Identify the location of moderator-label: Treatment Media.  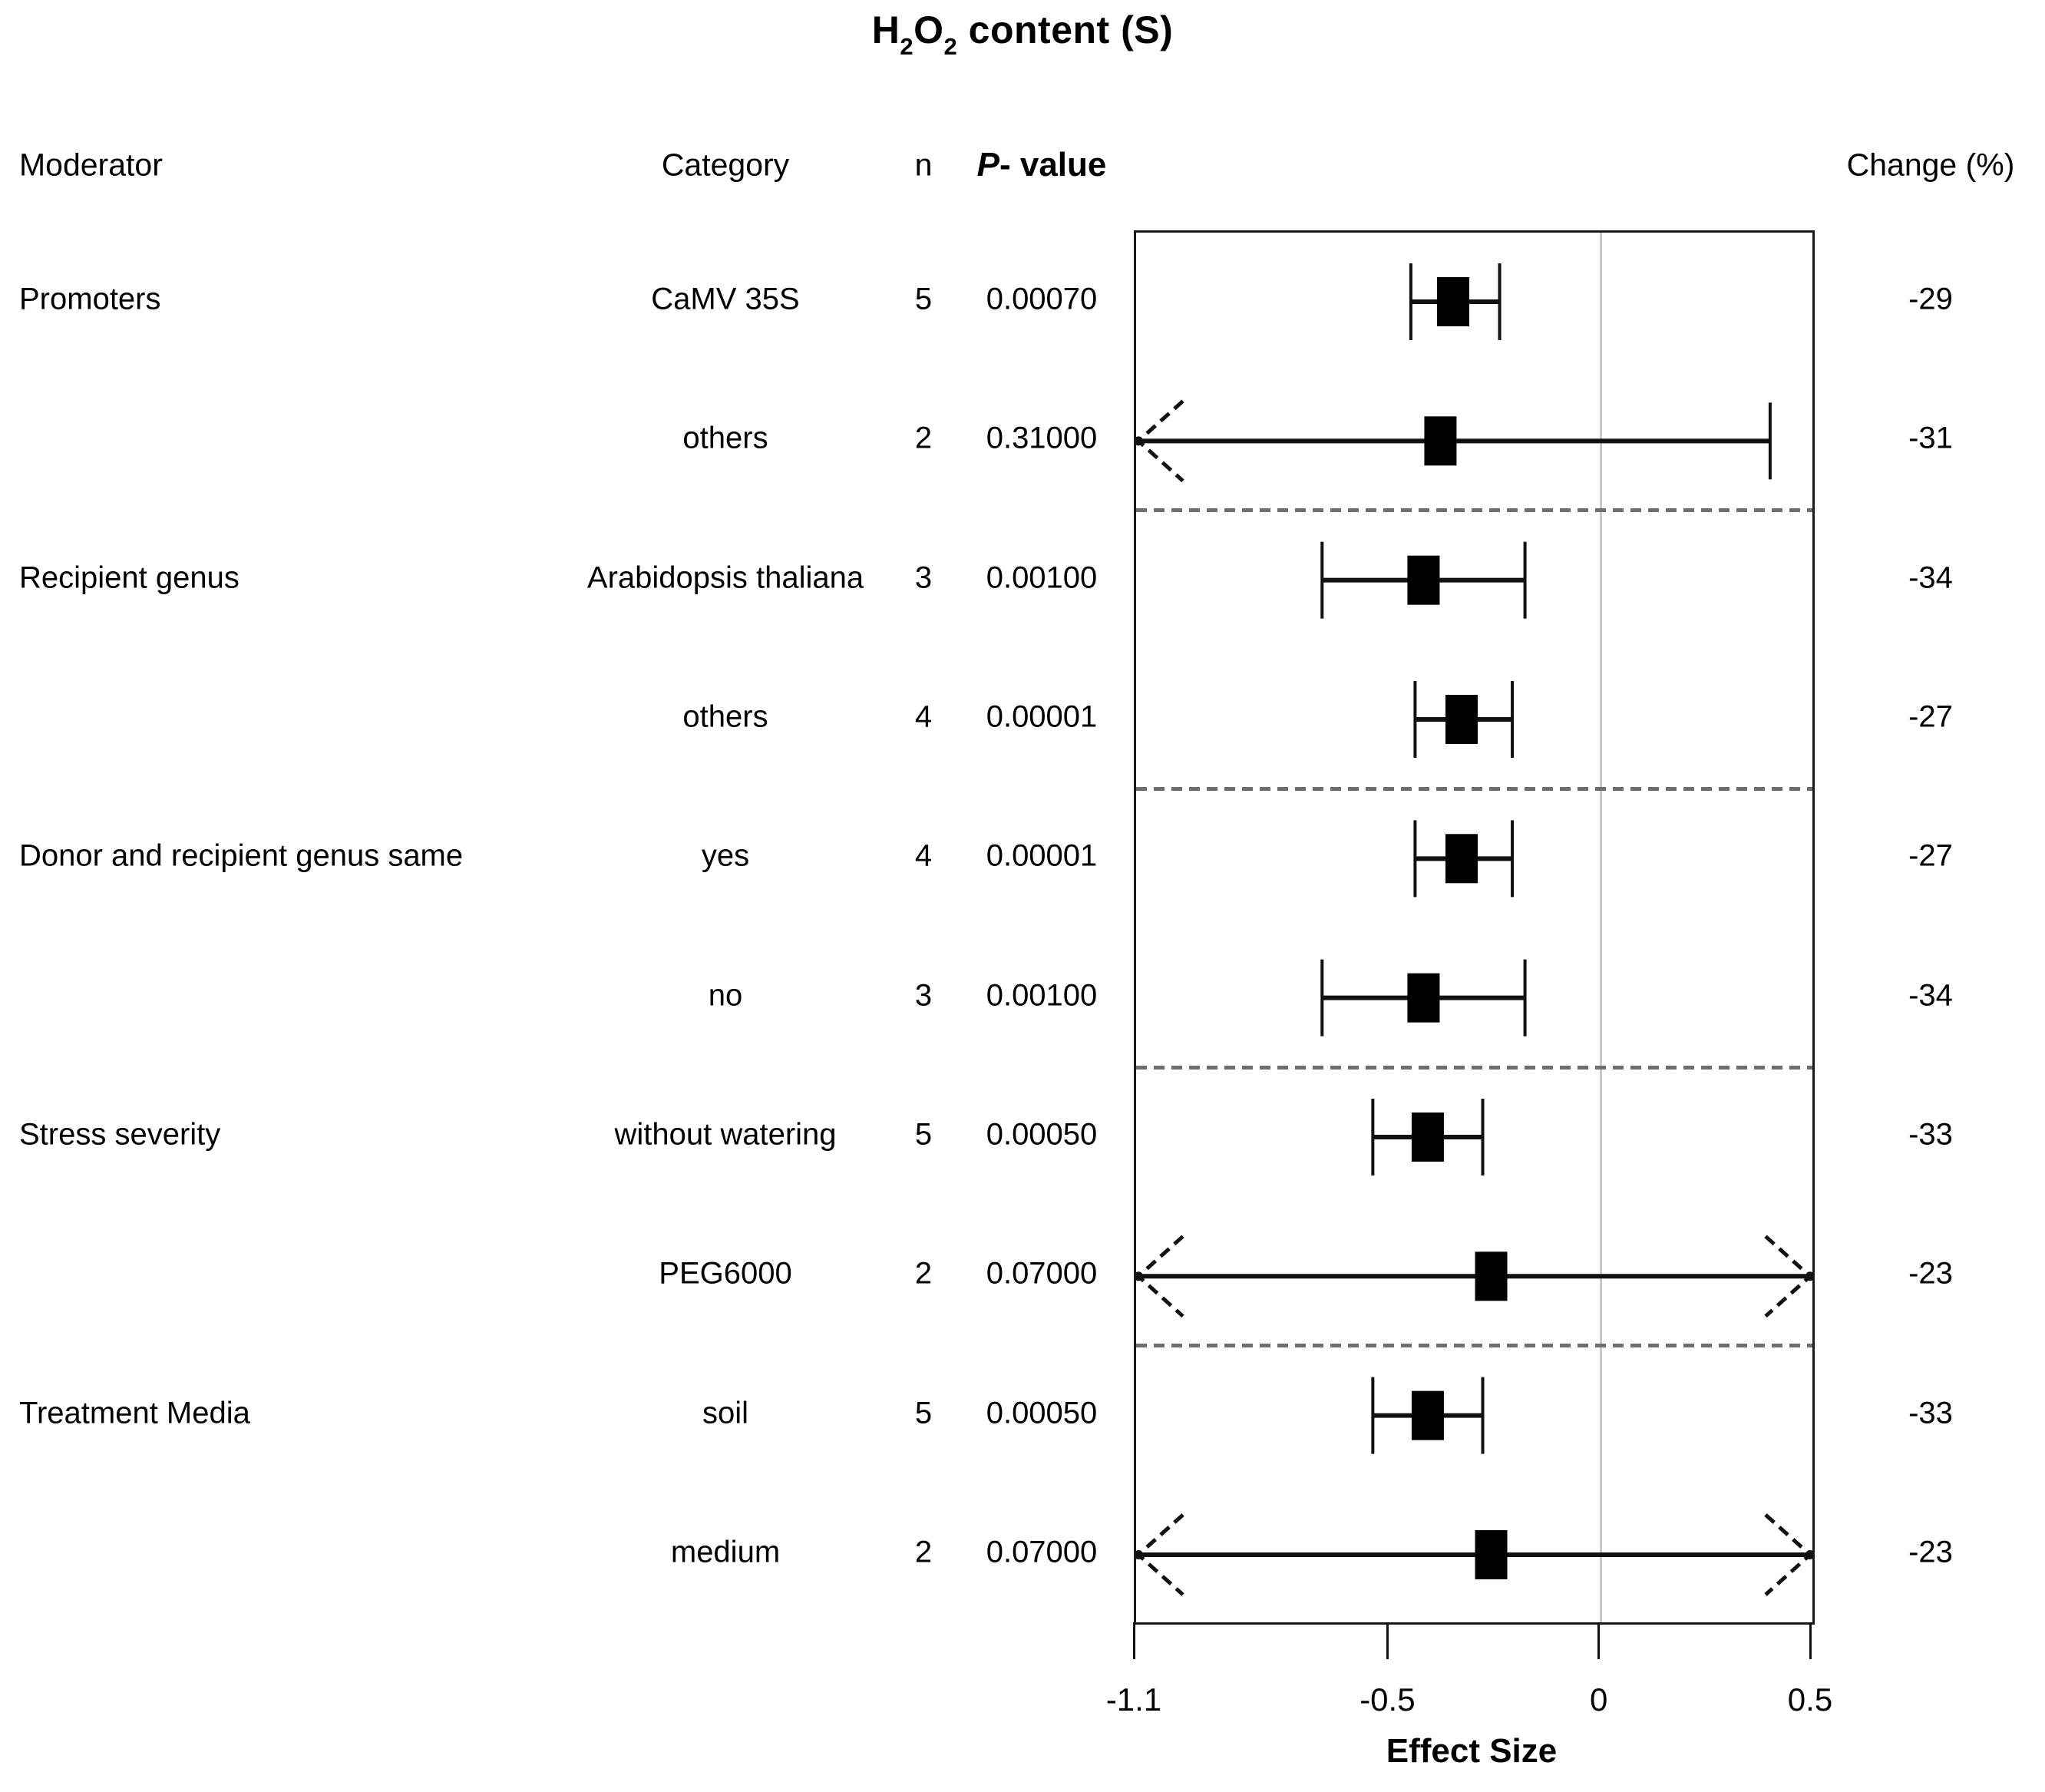
(134, 1413).